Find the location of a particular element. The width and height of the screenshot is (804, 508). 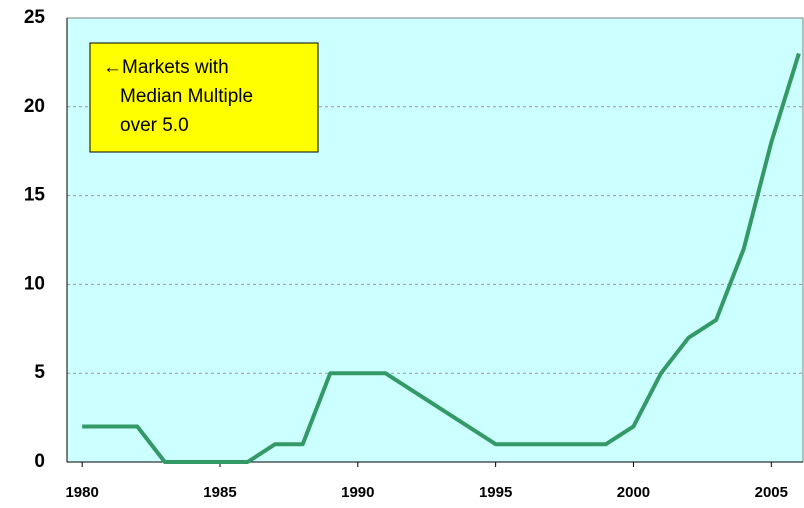

annotation-text: Median Multiple is located at coordinates (186, 96).